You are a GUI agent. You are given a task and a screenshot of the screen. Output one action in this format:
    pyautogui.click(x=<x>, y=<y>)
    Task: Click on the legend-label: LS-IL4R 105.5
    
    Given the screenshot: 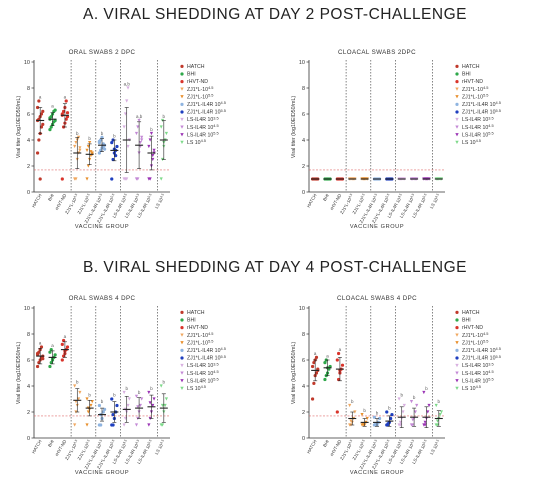 What is the action you would take?
    pyautogui.click(x=478, y=135)
    